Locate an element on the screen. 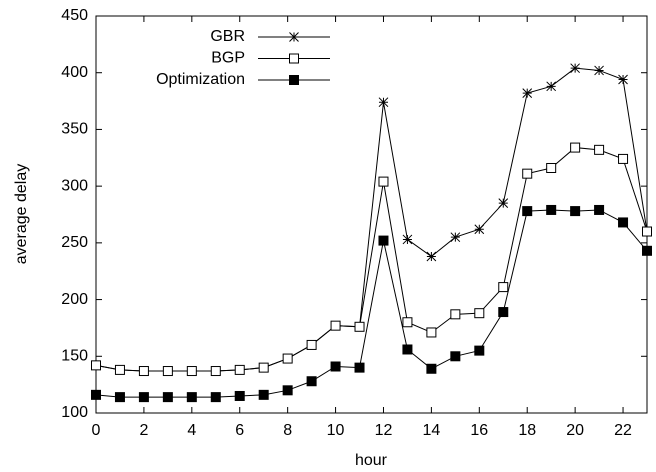 The width and height of the screenshot is (656, 472). legend-label: BGP is located at coordinates (228, 58).